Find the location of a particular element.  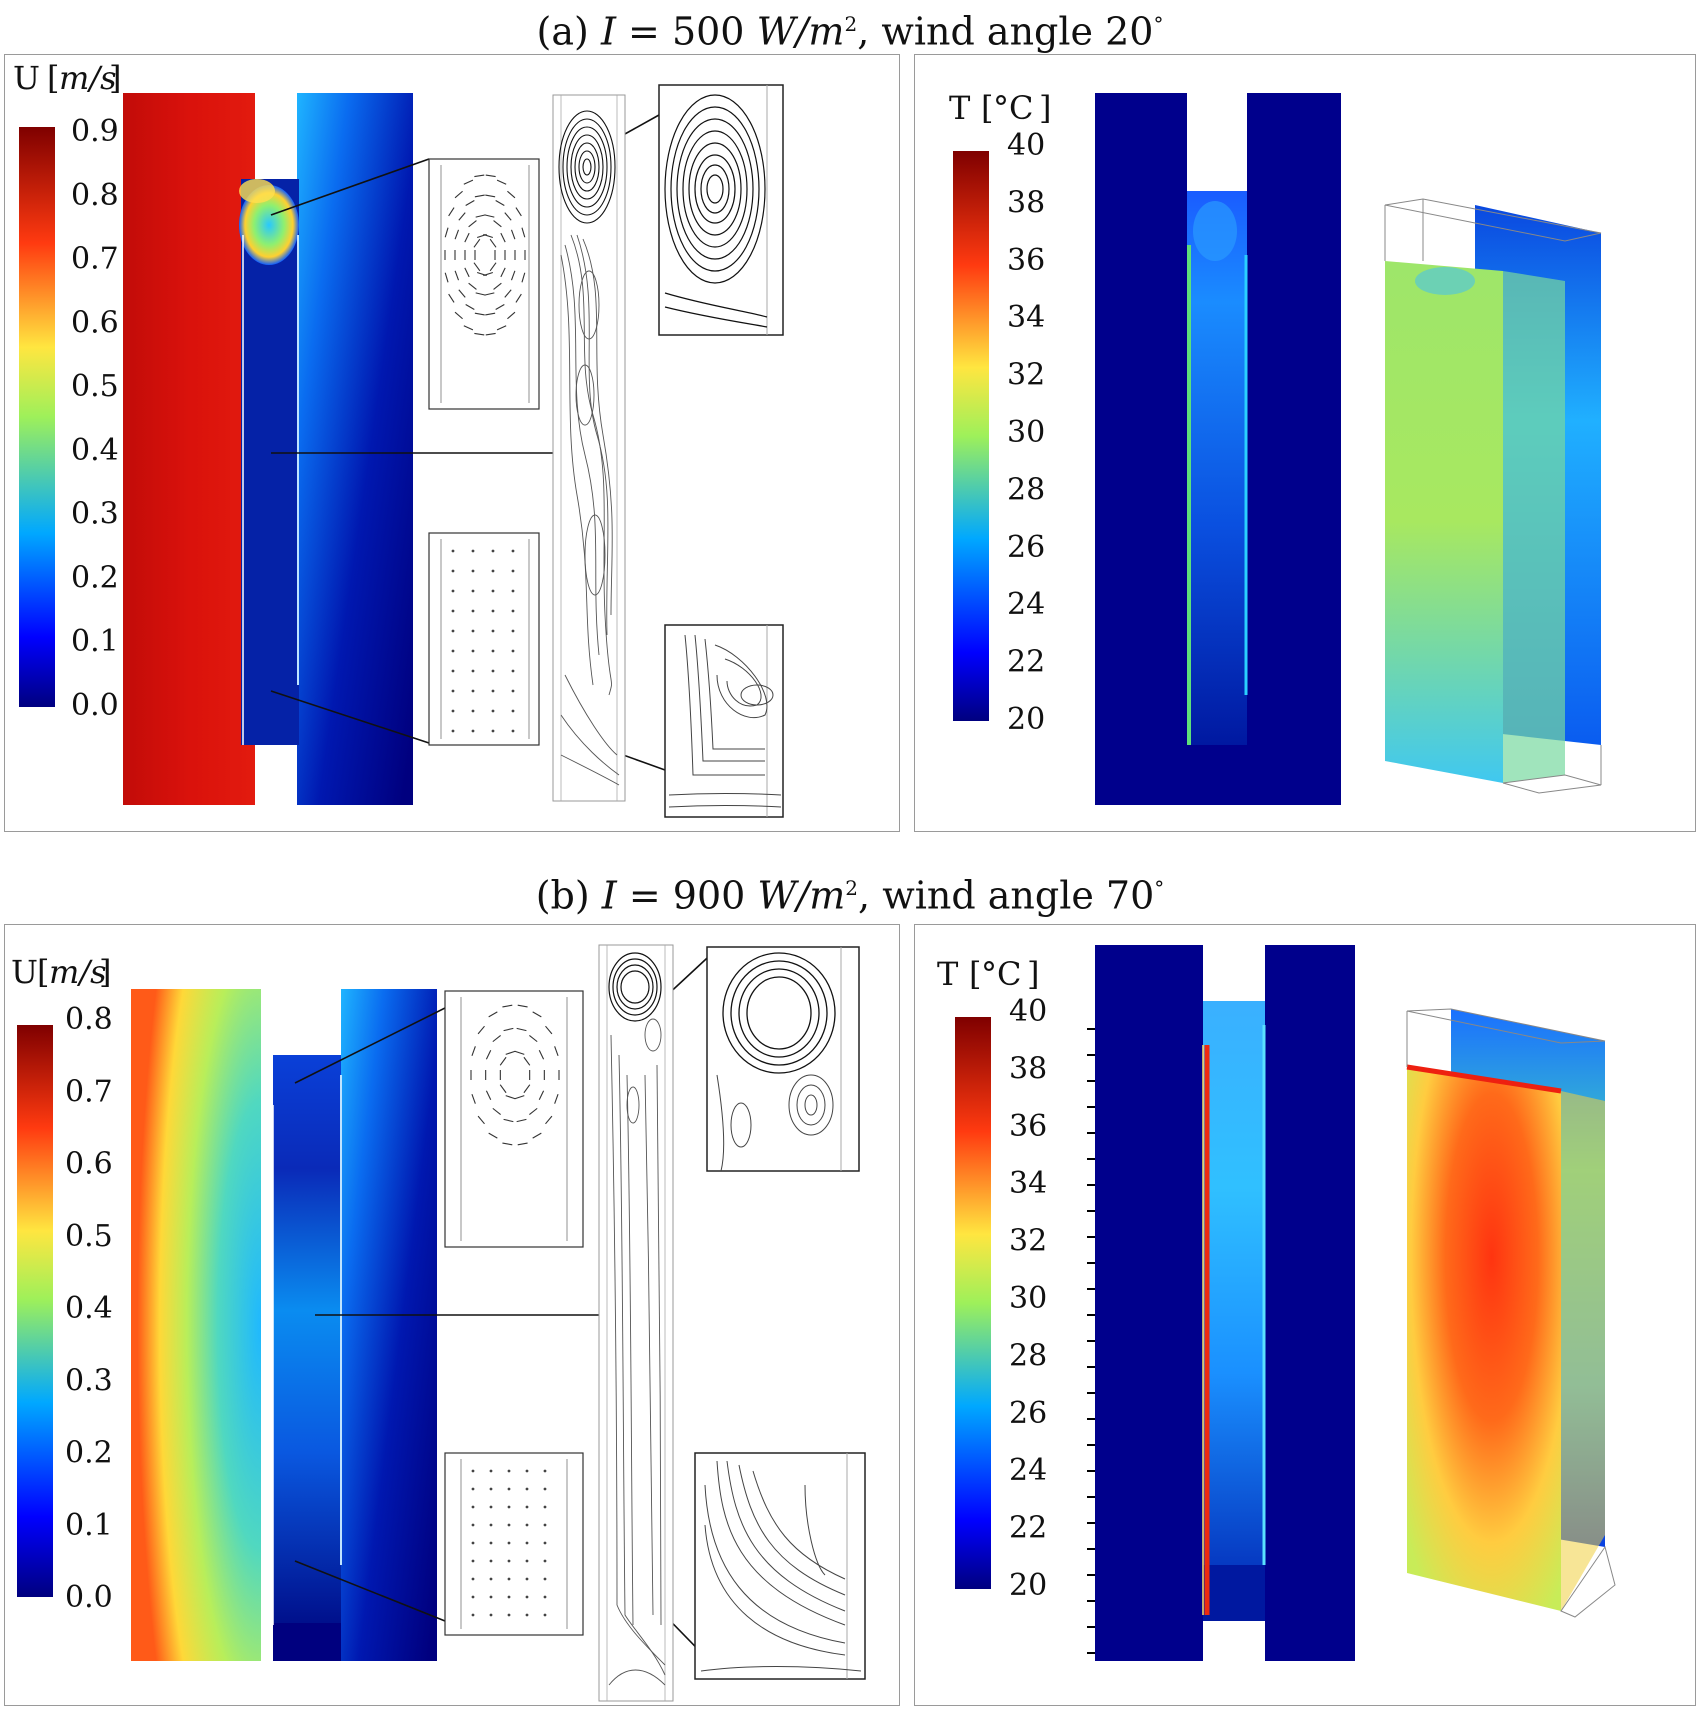

colorbar-tick-label: 32 is located at coordinates (1026, 375).